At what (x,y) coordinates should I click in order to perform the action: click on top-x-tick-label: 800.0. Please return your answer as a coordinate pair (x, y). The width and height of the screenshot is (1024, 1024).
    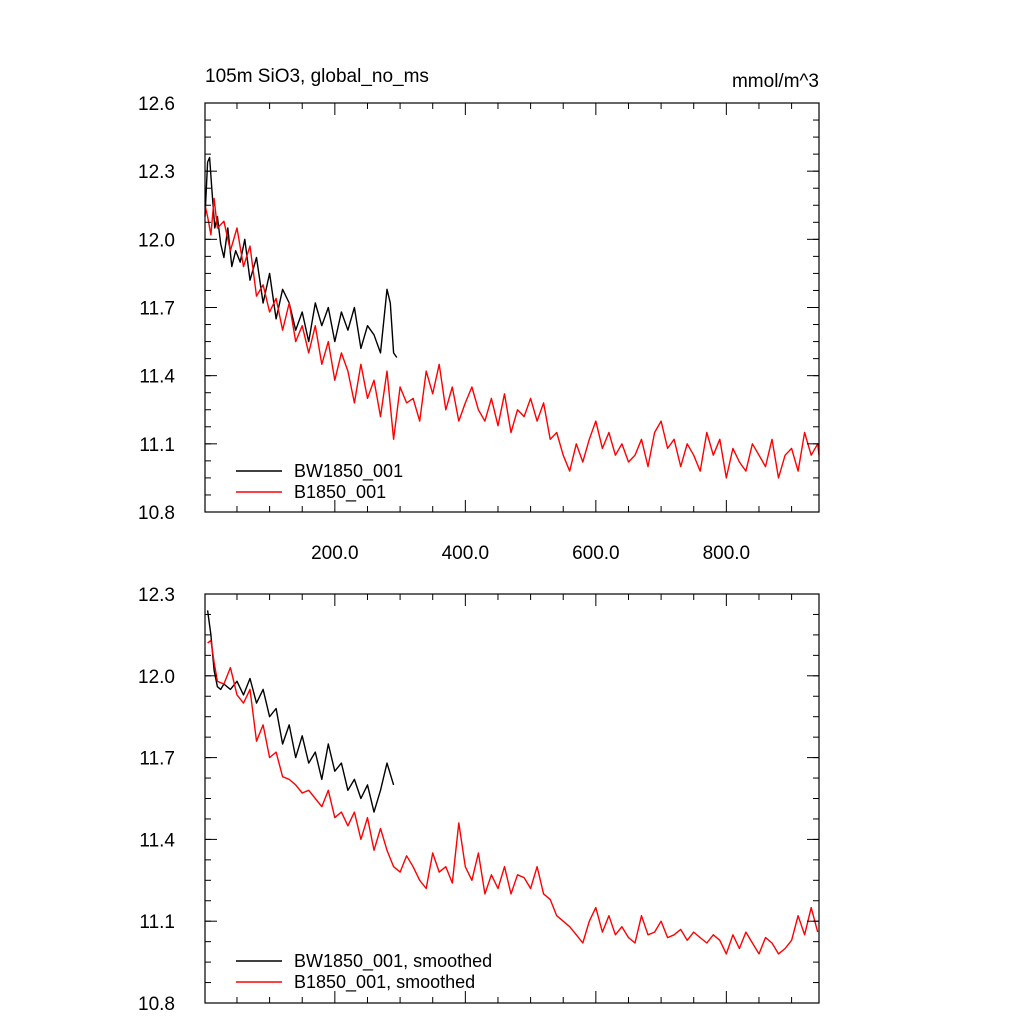
    Looking at the image, I should click on (727, 553).